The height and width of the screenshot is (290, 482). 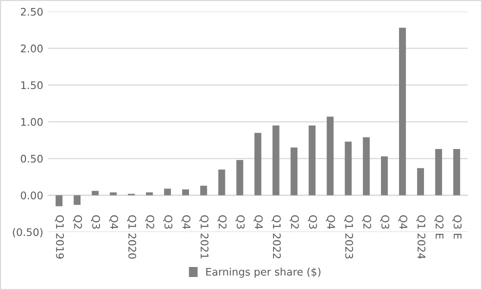 What do you see at coordinates (203, 236) in the screenshot?
I see `x-tick-label: Q1 2021` at bounding box center [203, 236].